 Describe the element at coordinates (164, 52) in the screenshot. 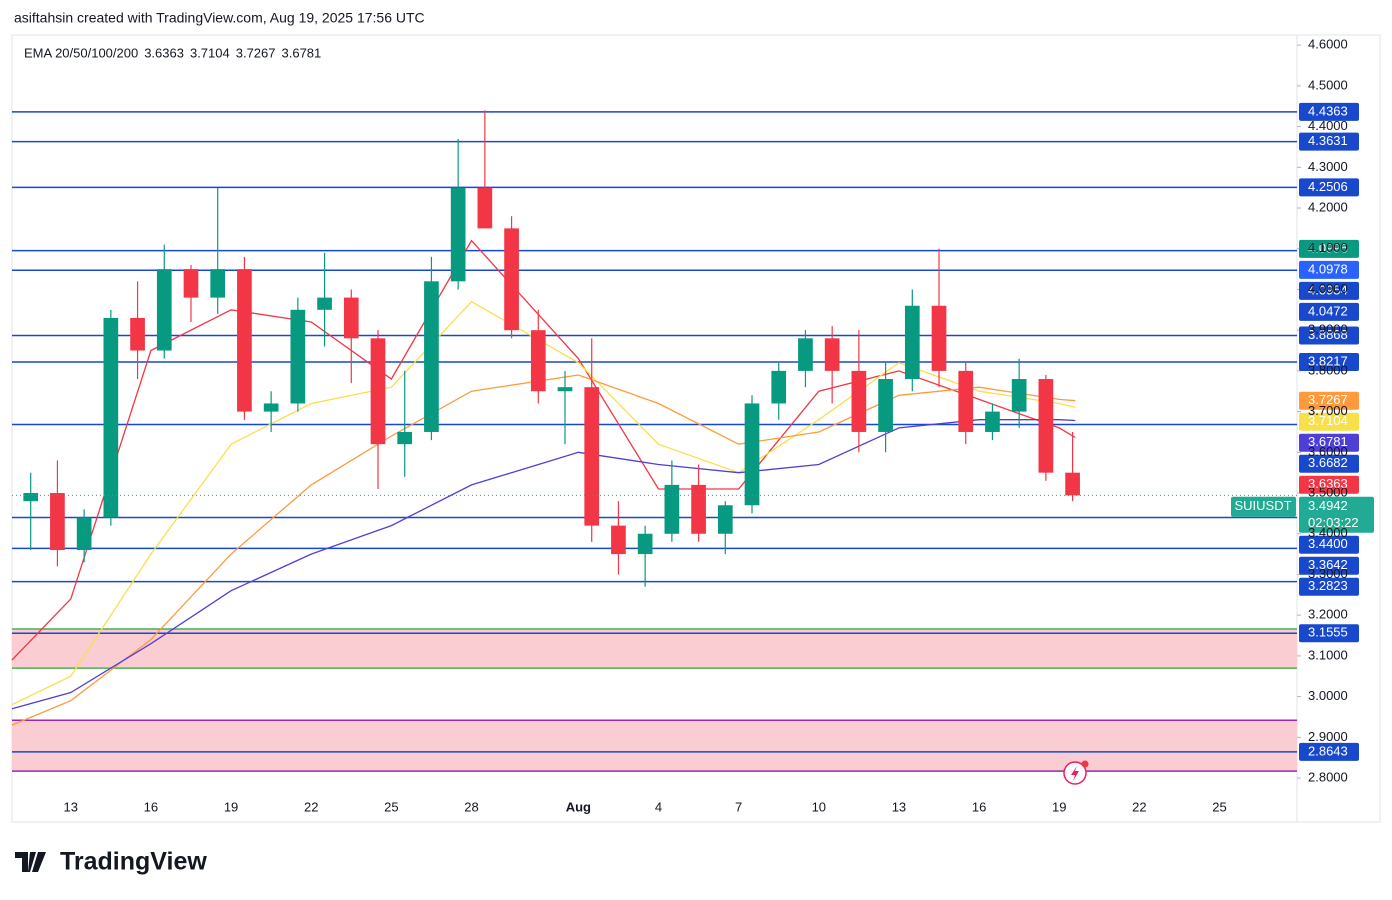

I see `legend-value: 3.6363` at that location.